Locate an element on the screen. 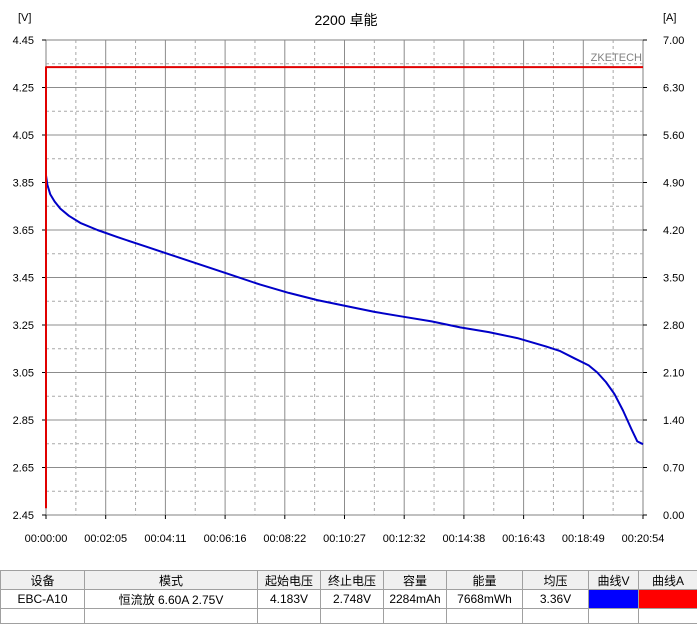  header-avg-voltage: 均压 is located at coordinates (555, 580).